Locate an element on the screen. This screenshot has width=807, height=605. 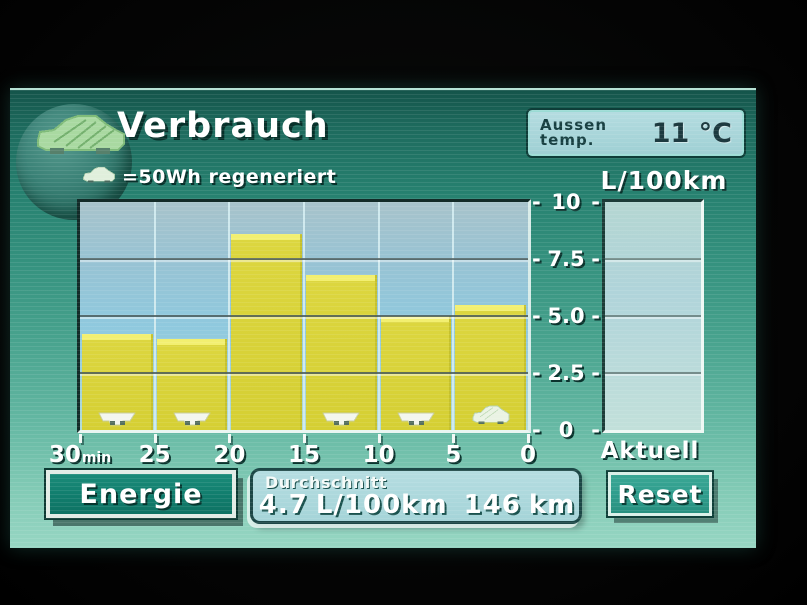
current-consumption-gauge is located at coordinates (653, 316).